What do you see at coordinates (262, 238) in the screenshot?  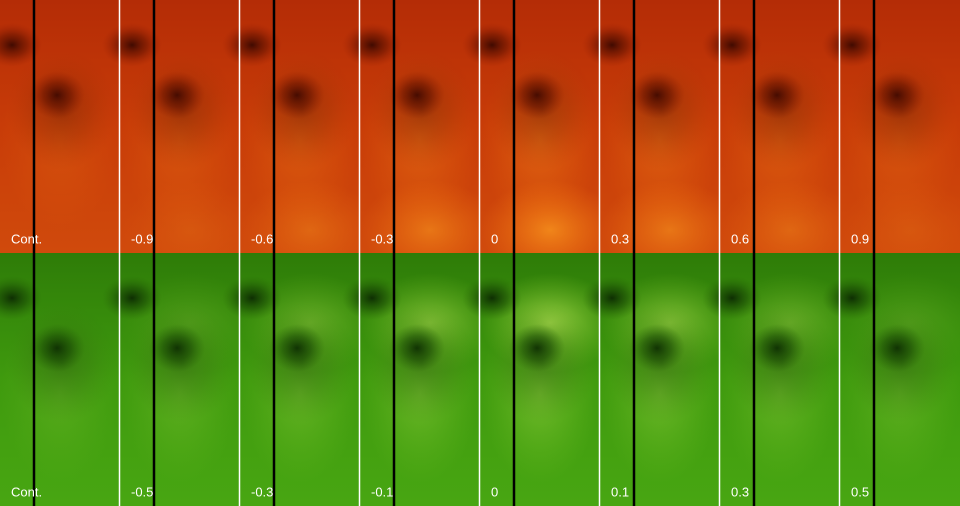 I see `panel-label: -0.6` at bounding box center [262, 238].